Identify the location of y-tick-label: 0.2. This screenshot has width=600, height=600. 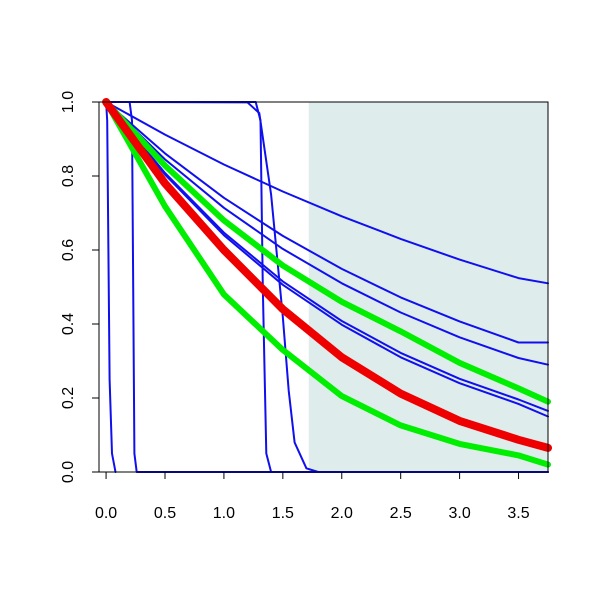
(68, 398).